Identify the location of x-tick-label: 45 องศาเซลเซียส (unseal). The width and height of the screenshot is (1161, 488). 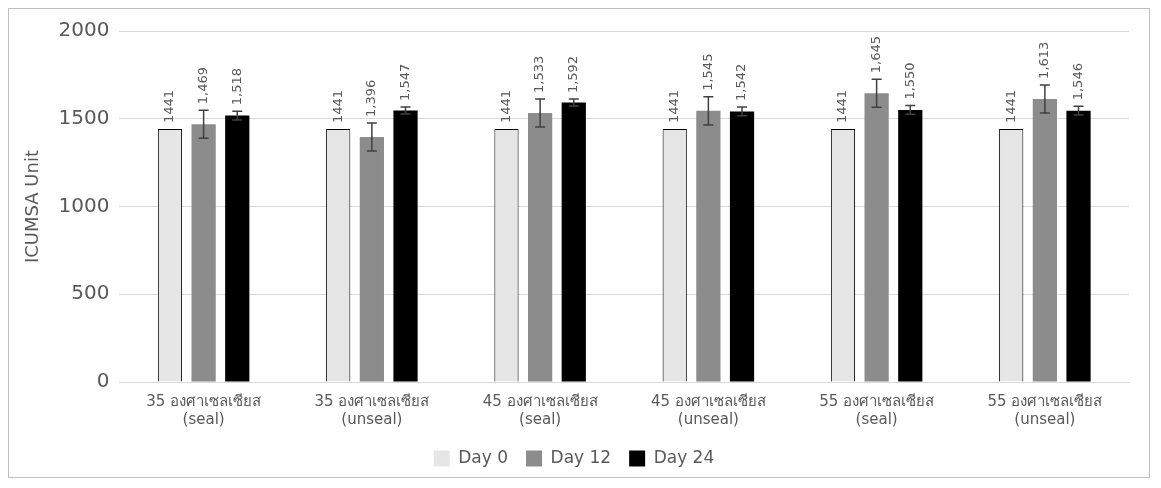
(708, 409).